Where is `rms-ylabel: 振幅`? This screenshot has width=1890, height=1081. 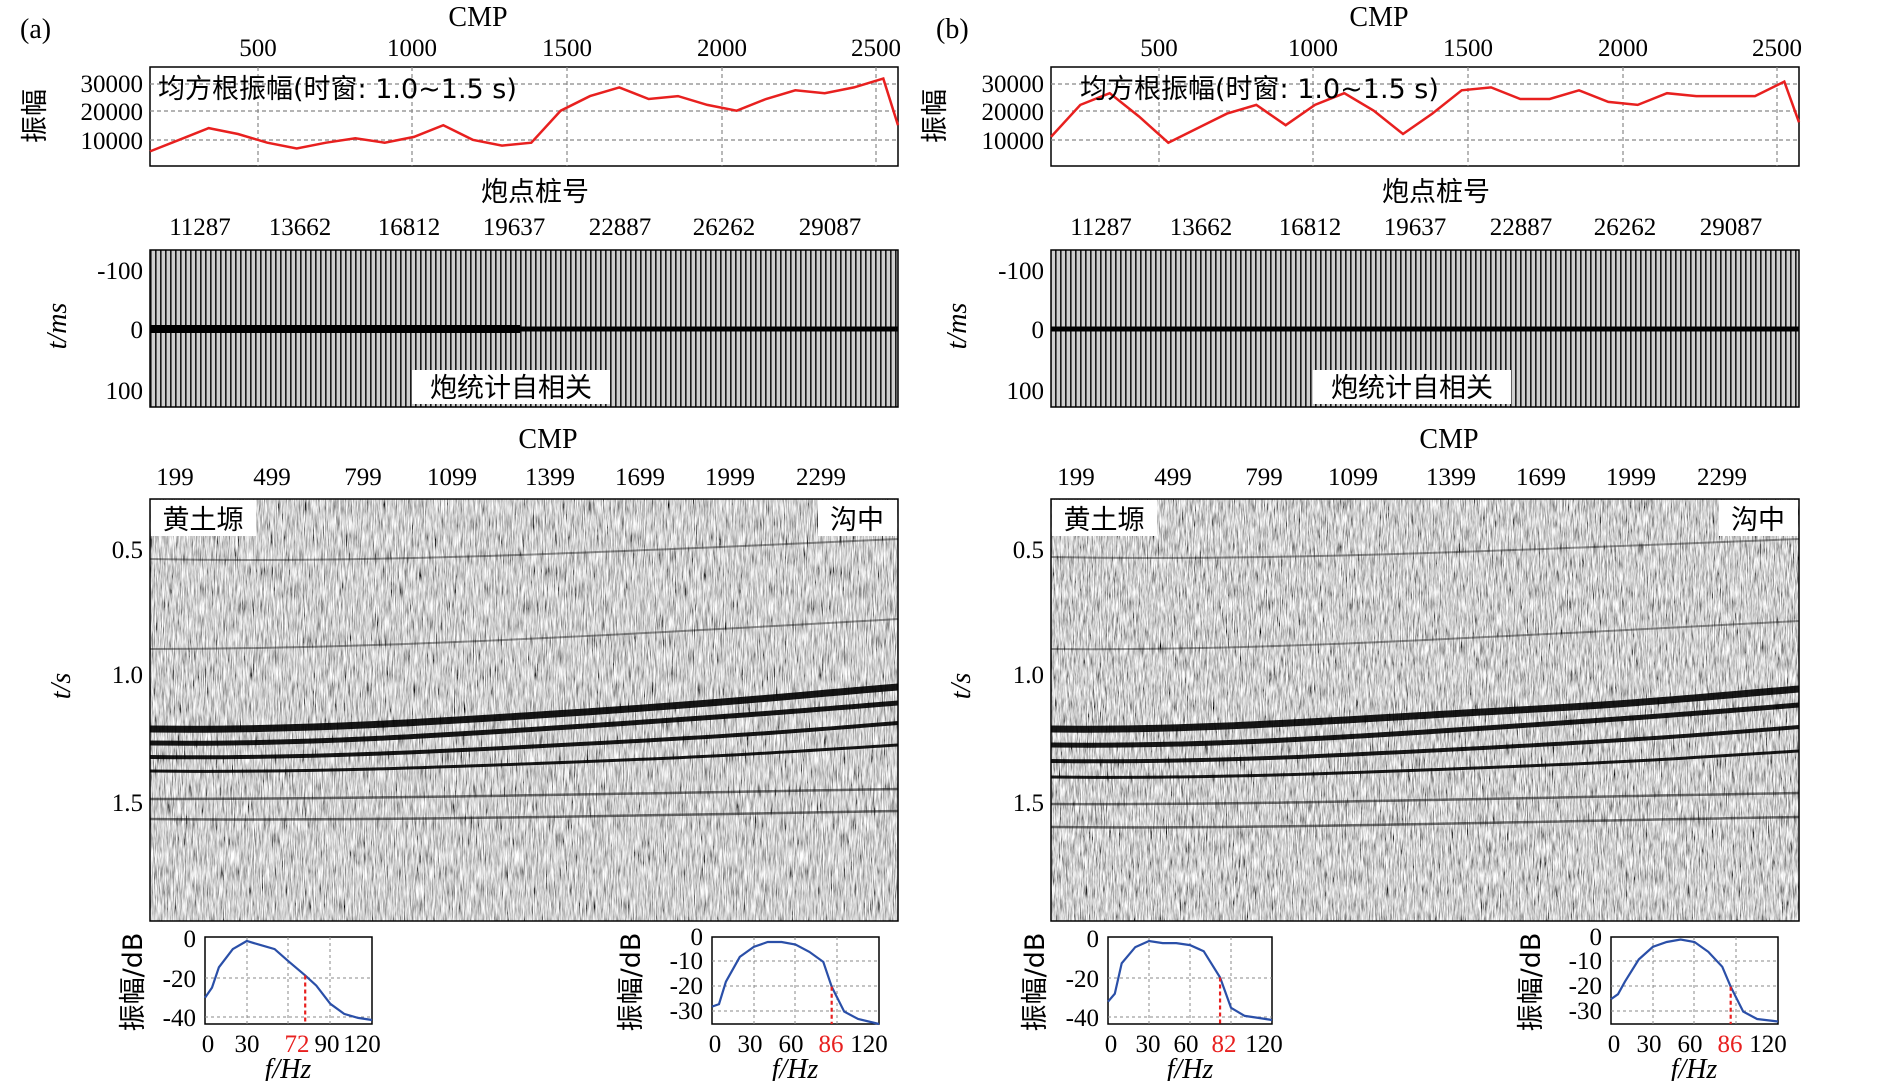 rms-ylabel: 振幅 is located at coordinates (35, 116).